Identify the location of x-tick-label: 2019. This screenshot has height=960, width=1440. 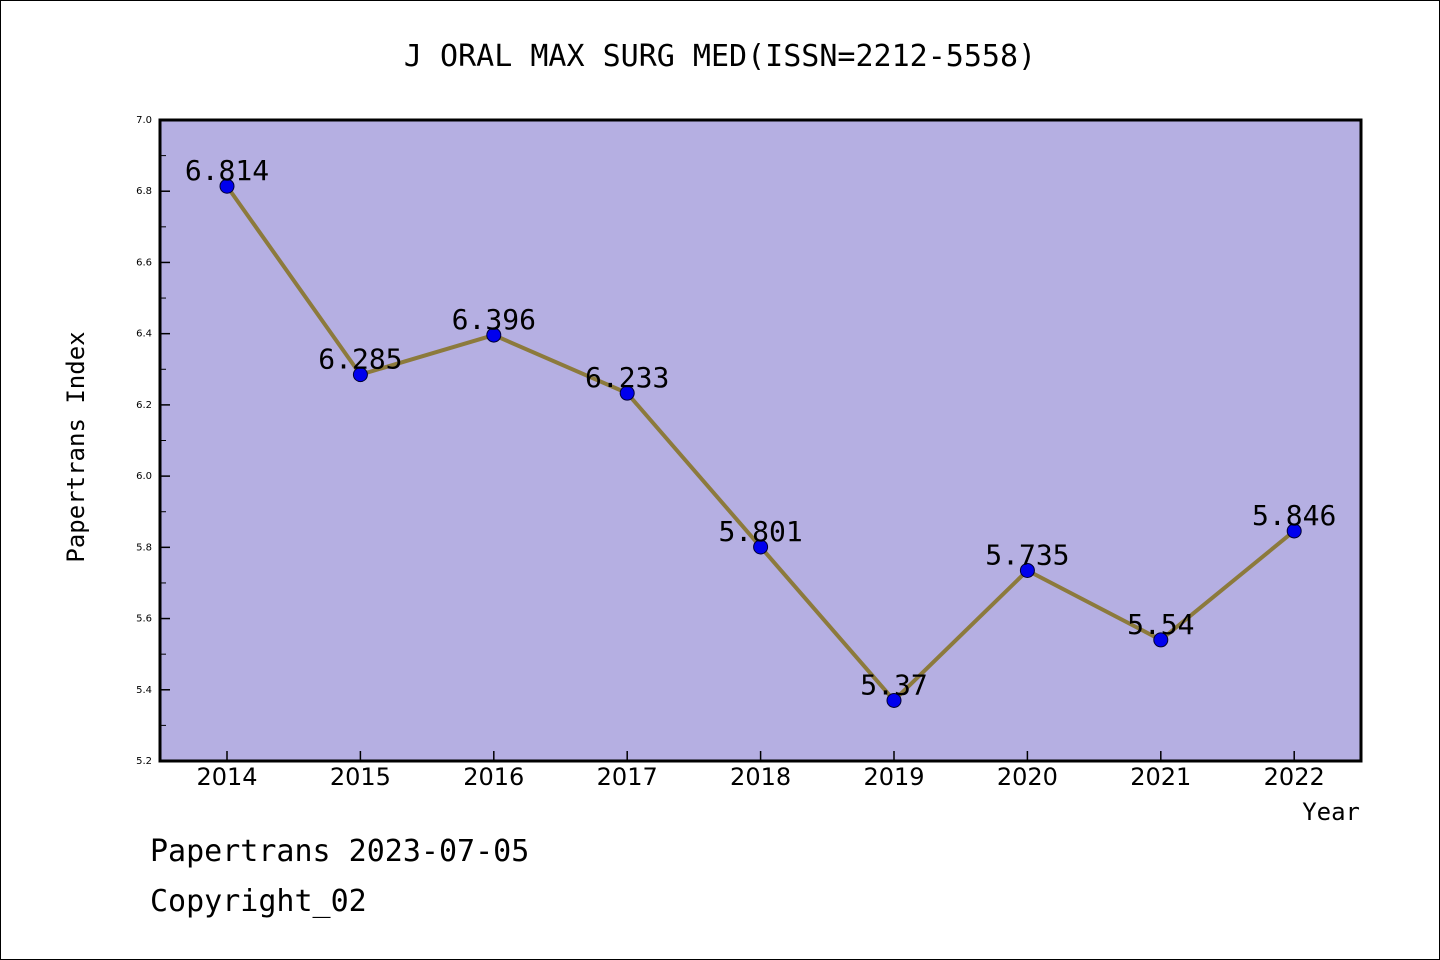
(893, 777).